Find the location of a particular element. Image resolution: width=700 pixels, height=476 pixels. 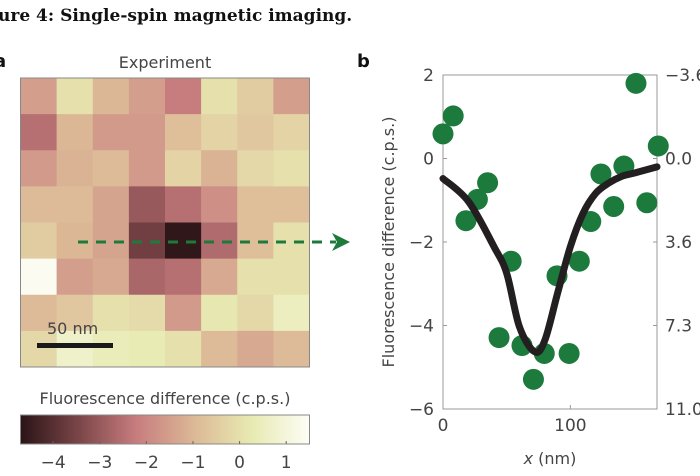

right-y-tick-label: 0.0 is located at coordinates (678, 160).